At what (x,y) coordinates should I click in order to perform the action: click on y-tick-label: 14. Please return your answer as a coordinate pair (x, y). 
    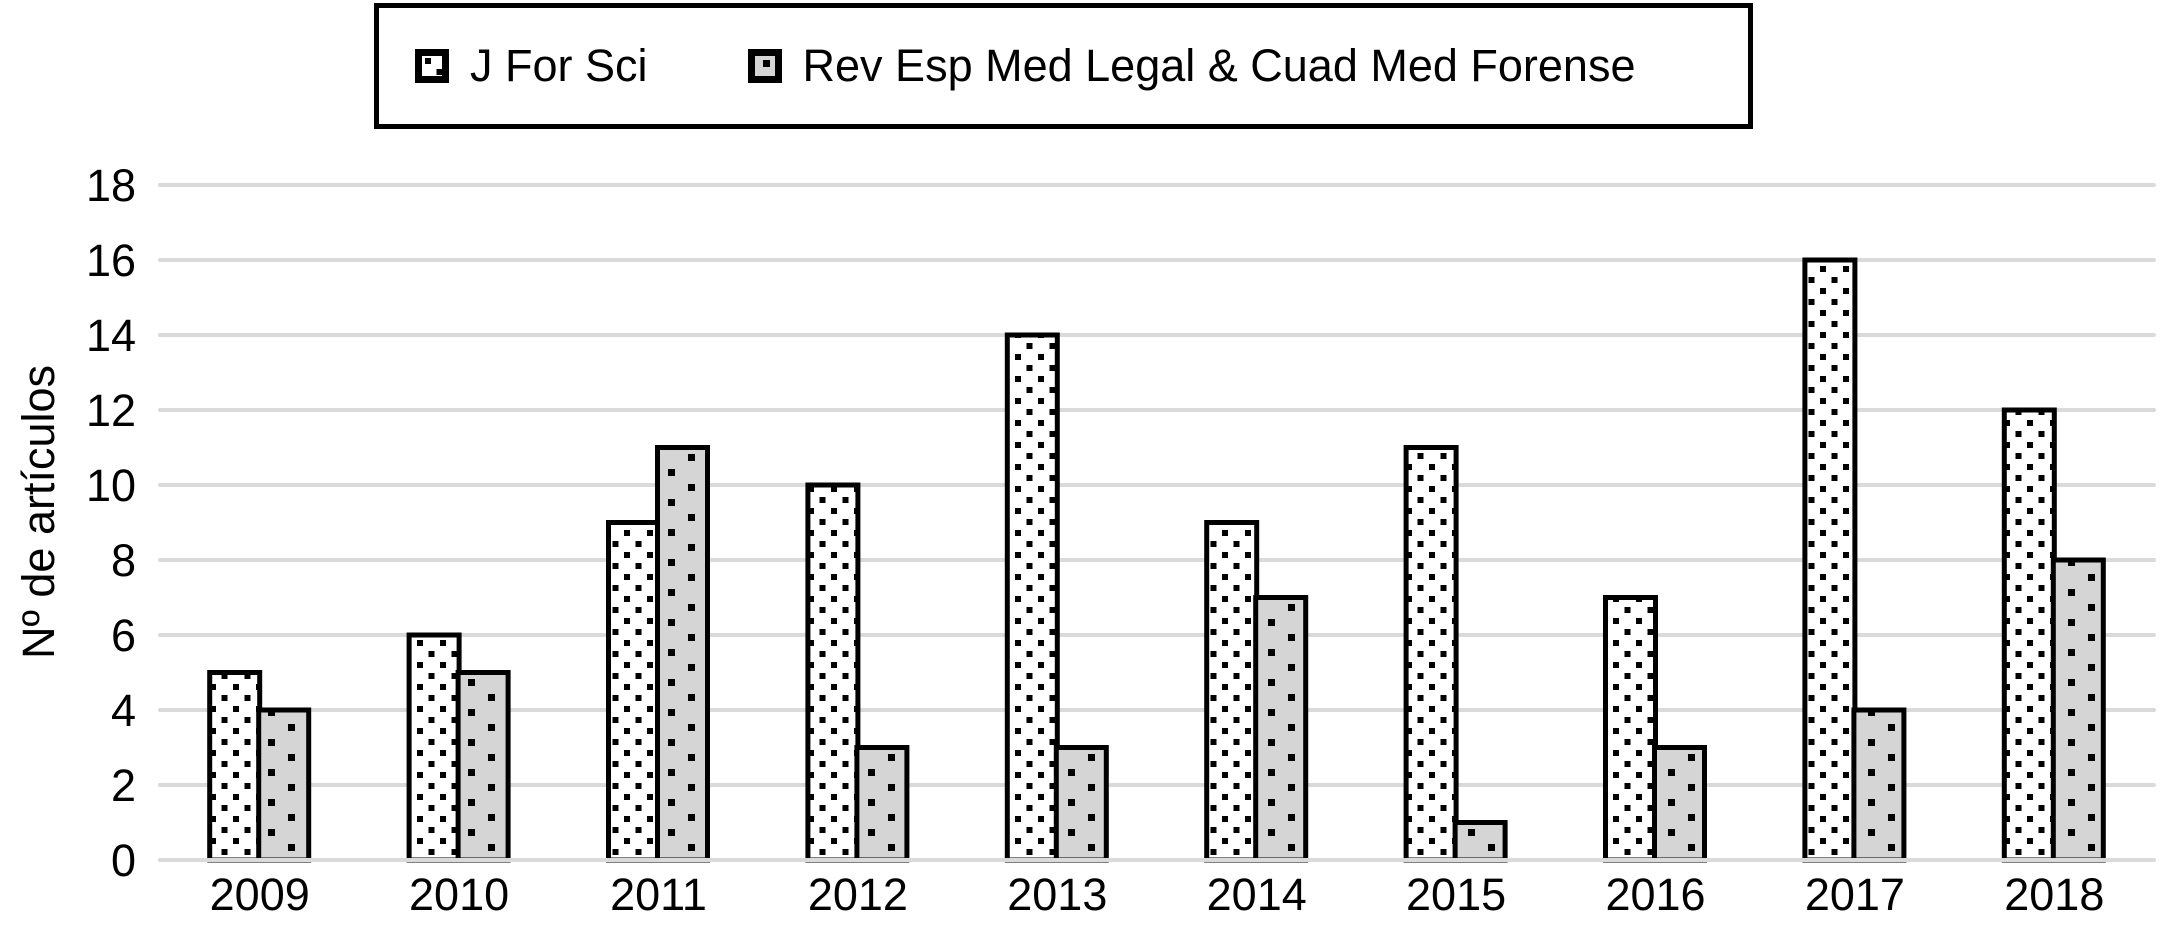
    Looking at the image, I should click on (111, 335).